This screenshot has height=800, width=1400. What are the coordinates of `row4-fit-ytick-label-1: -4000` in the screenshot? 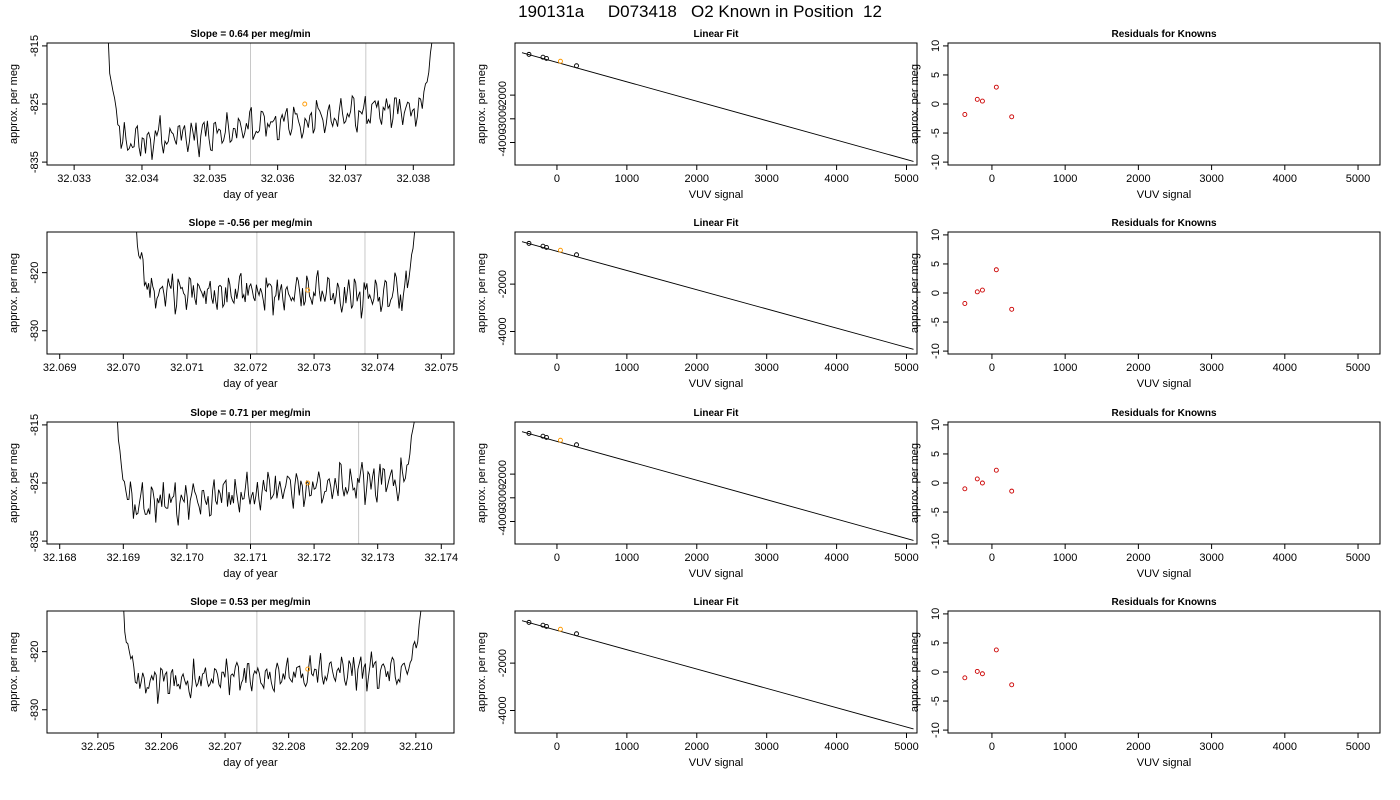 It's located at (503, 710).